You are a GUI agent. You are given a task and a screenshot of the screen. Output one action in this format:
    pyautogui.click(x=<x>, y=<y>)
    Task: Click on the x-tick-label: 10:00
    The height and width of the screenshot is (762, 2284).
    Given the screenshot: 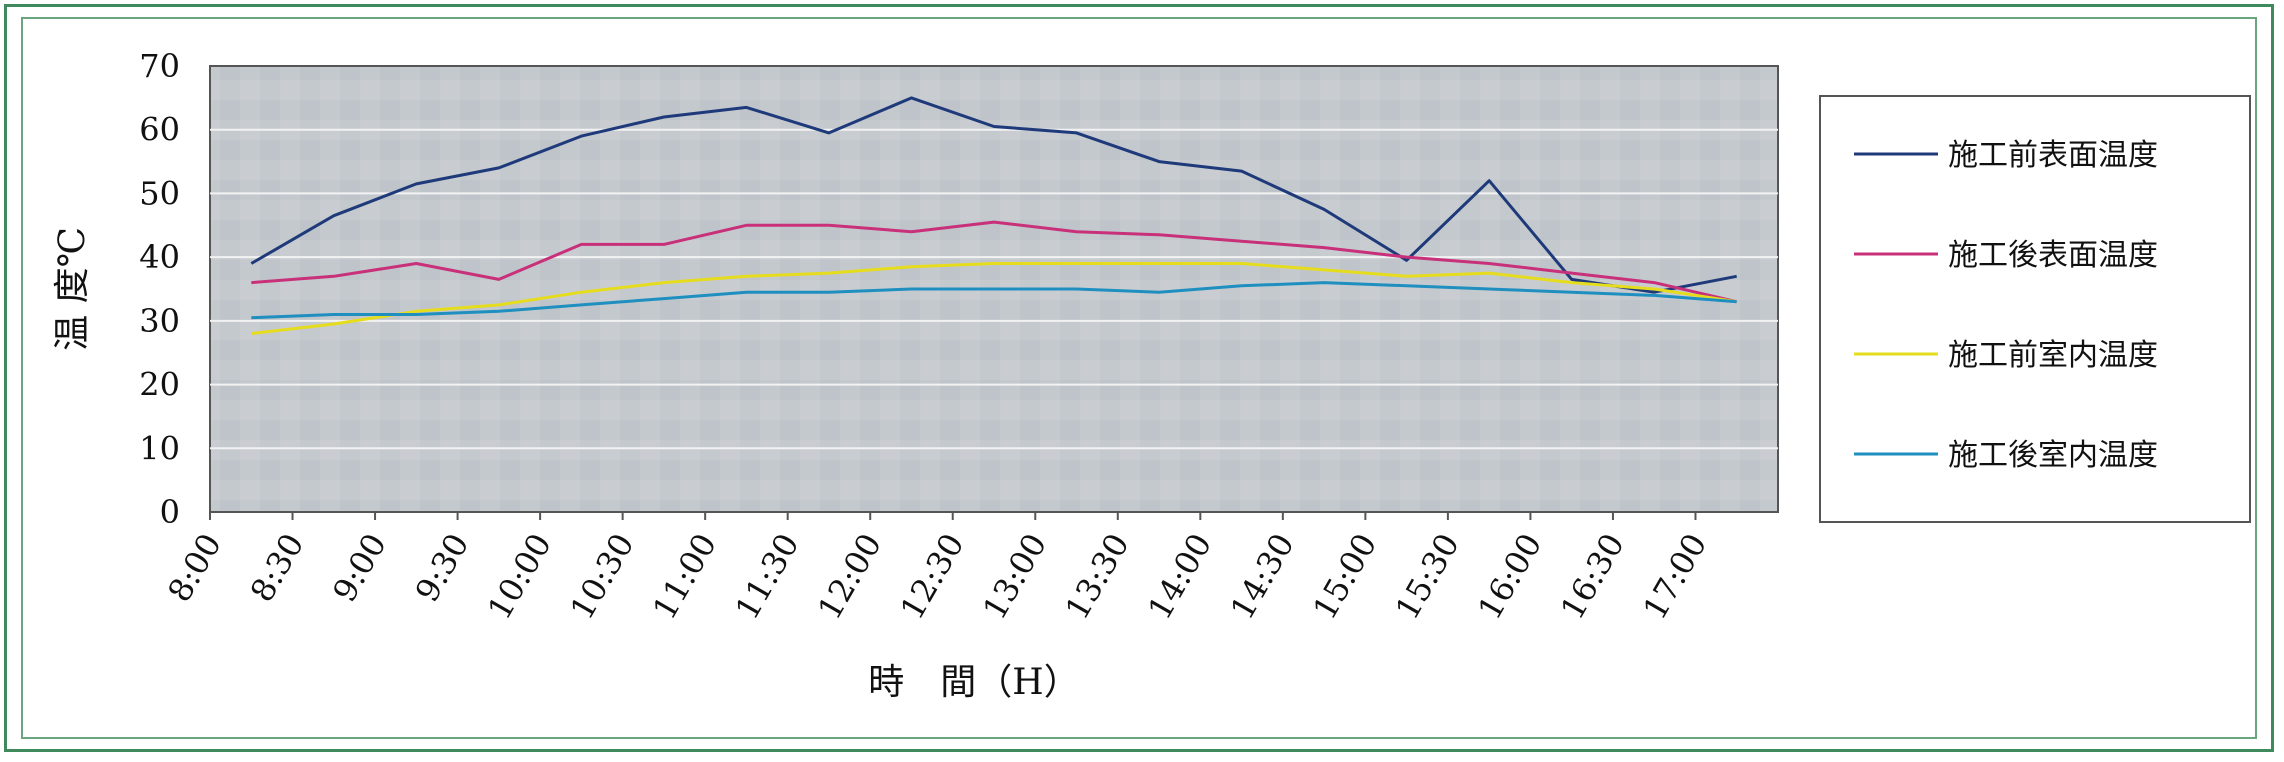 What is the action you would take?
    pyautogui.click(x=519, y=576)
    